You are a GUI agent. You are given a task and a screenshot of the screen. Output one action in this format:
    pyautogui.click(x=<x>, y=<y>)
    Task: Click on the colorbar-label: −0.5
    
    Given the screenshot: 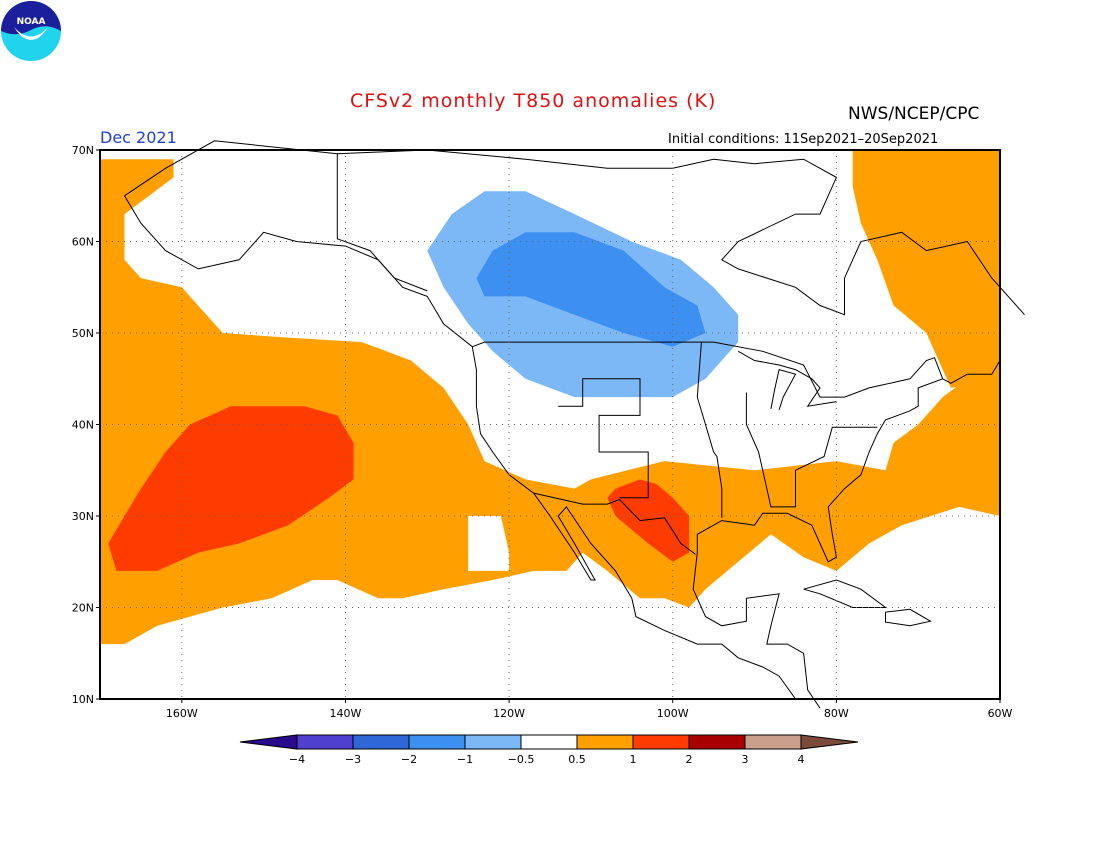 What is the action you would take?
    pyautogui.click(x=521, y=759)
    